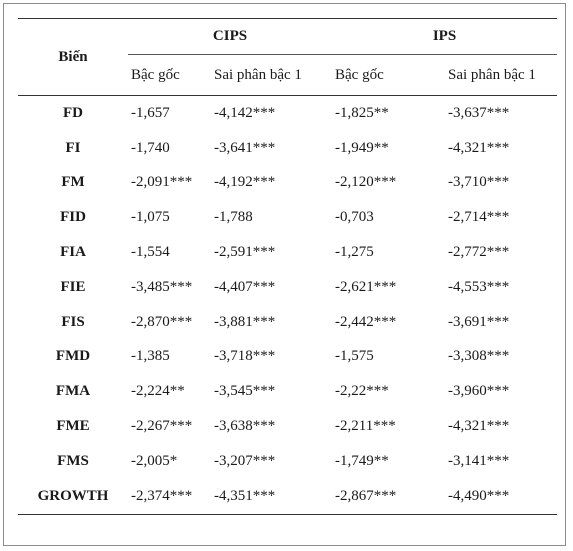  Describe the element at coordinates (73, 57) in the screenshot. I see `variable-header: Biến` at that location.